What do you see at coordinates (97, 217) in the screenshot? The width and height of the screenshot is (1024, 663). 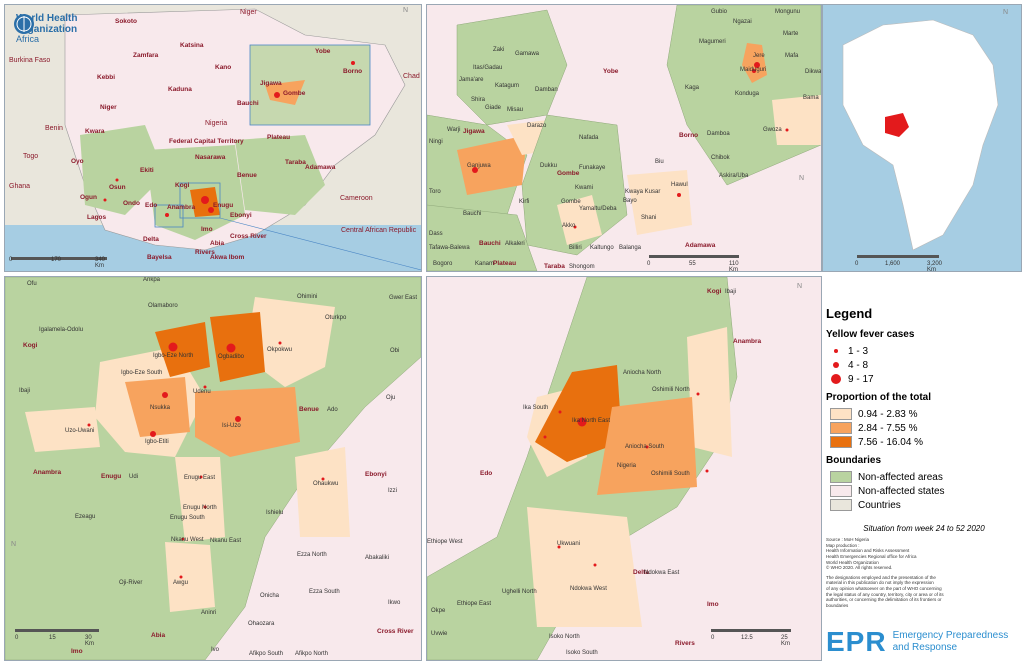 I see `map-label: Lagos` at bounding box center [97, 217].